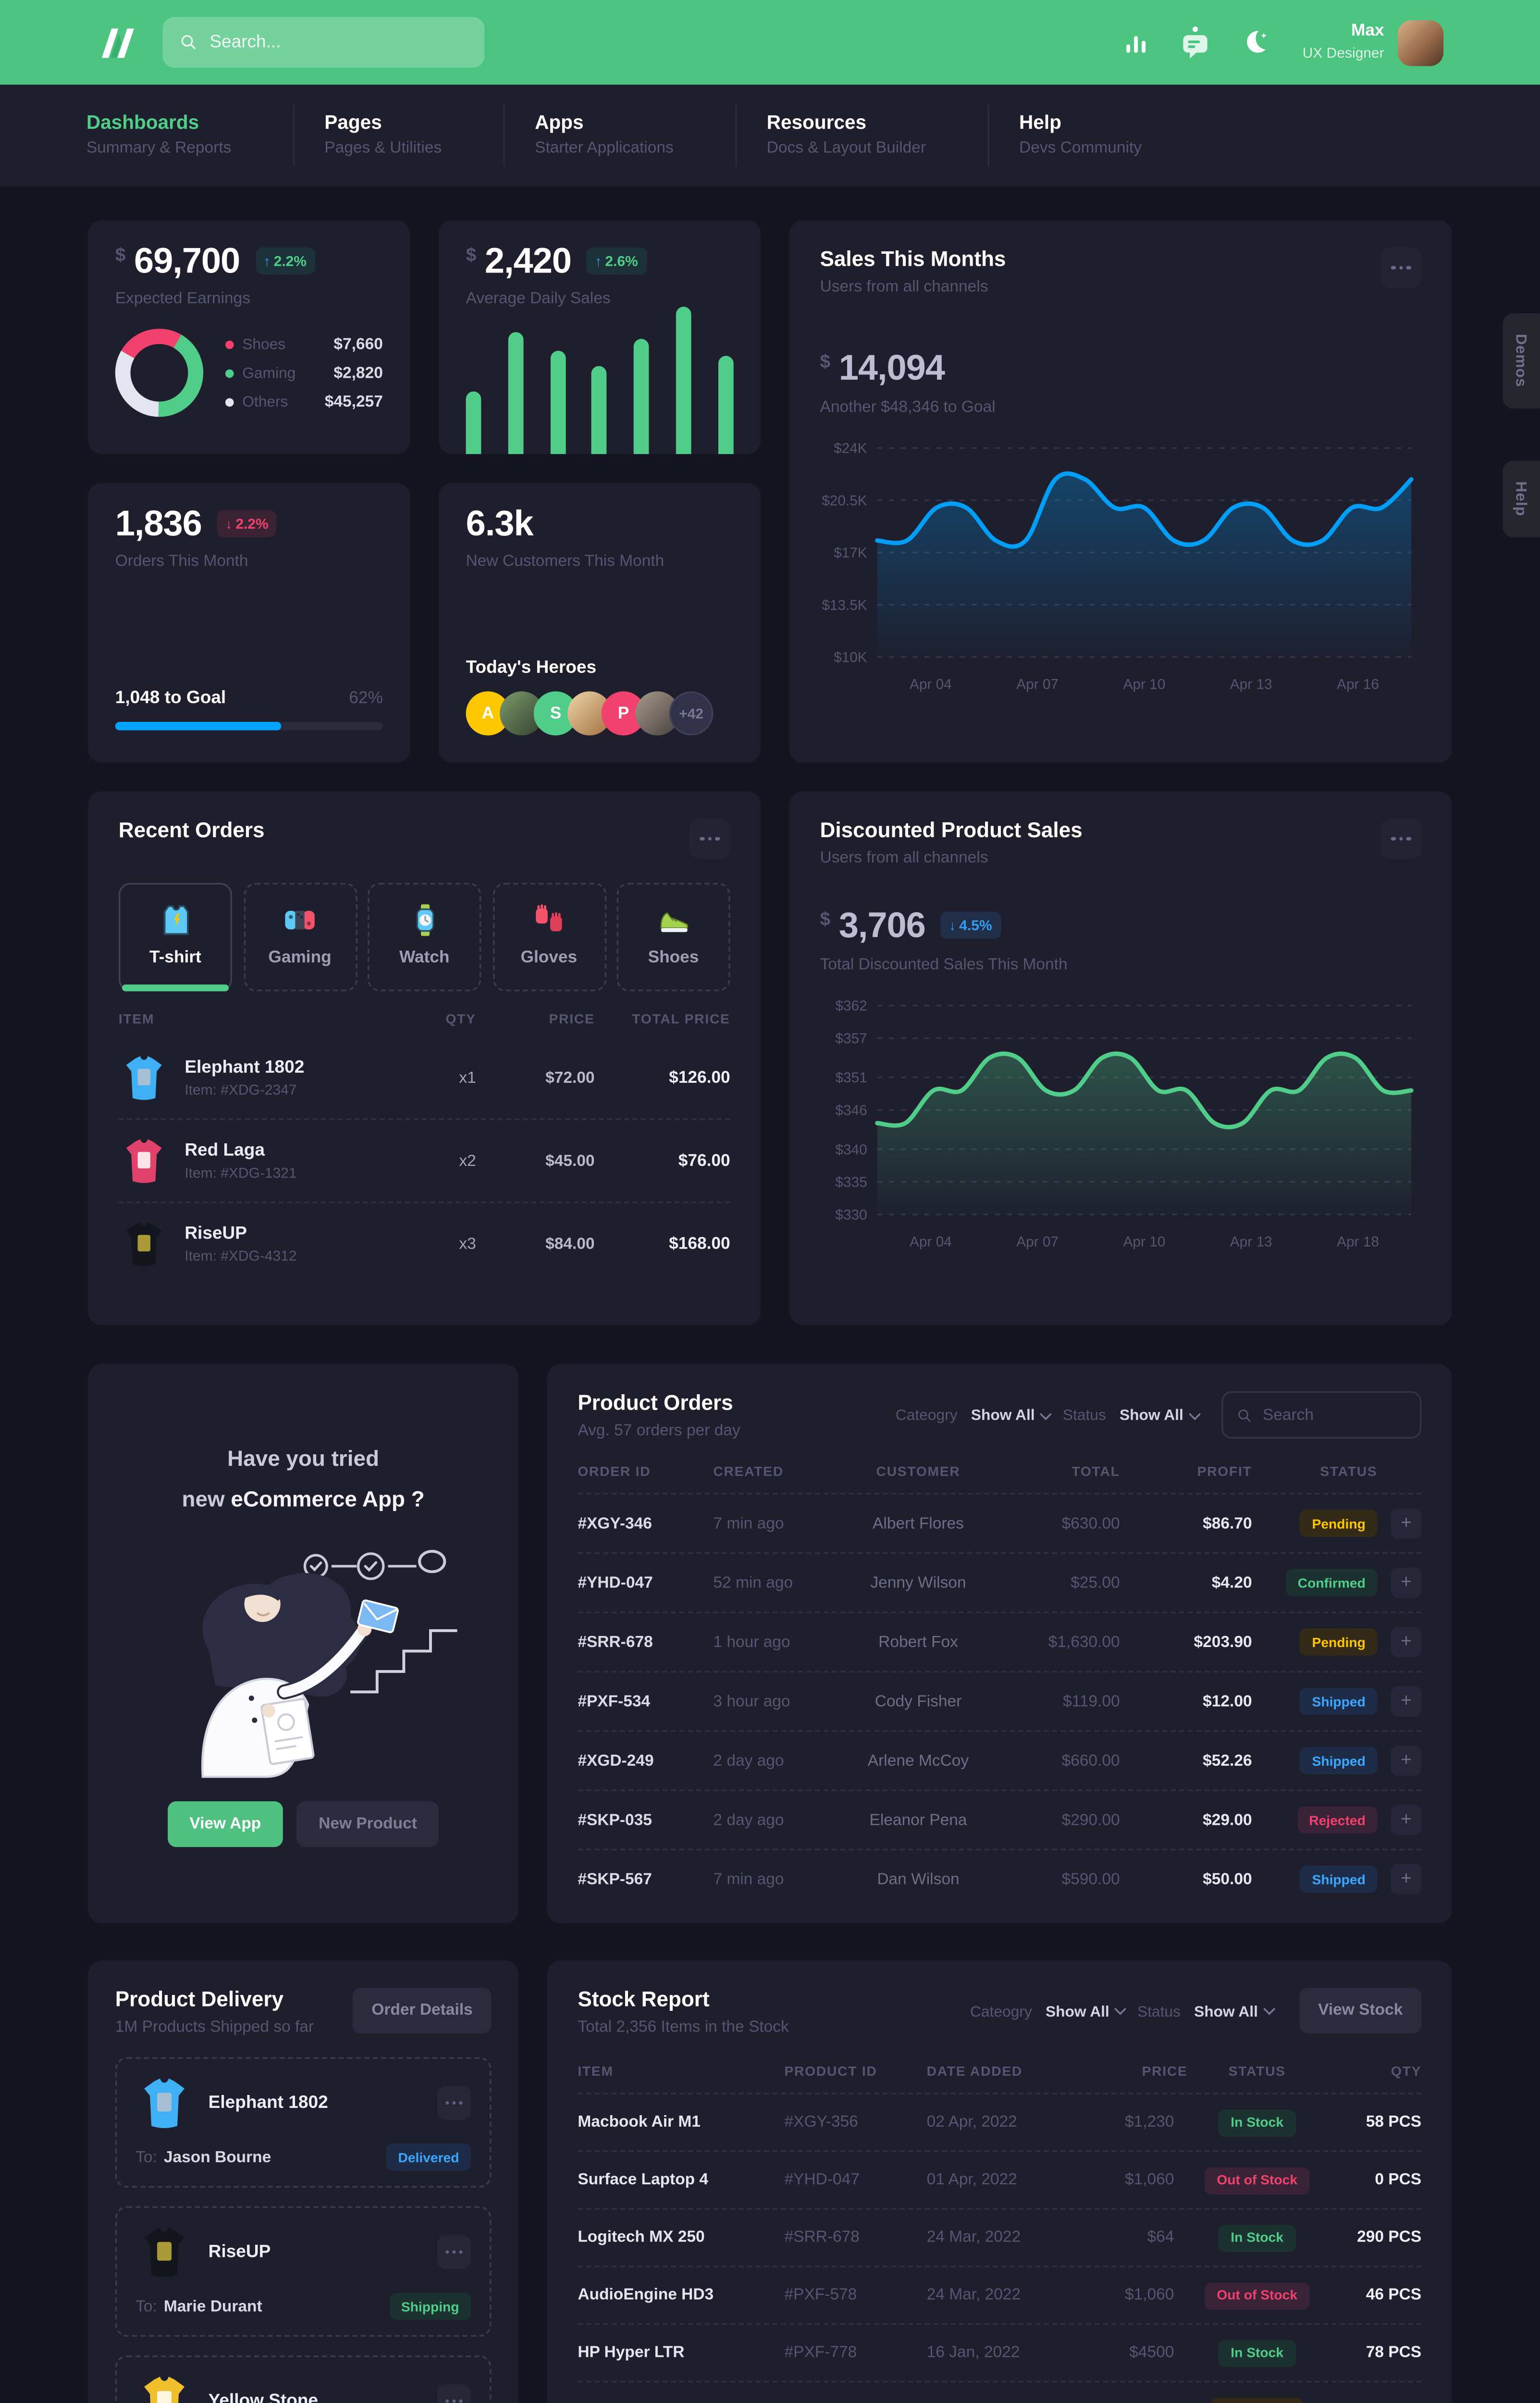  I want to click on legend-row: Gaming $2,820, so click(304, 373).